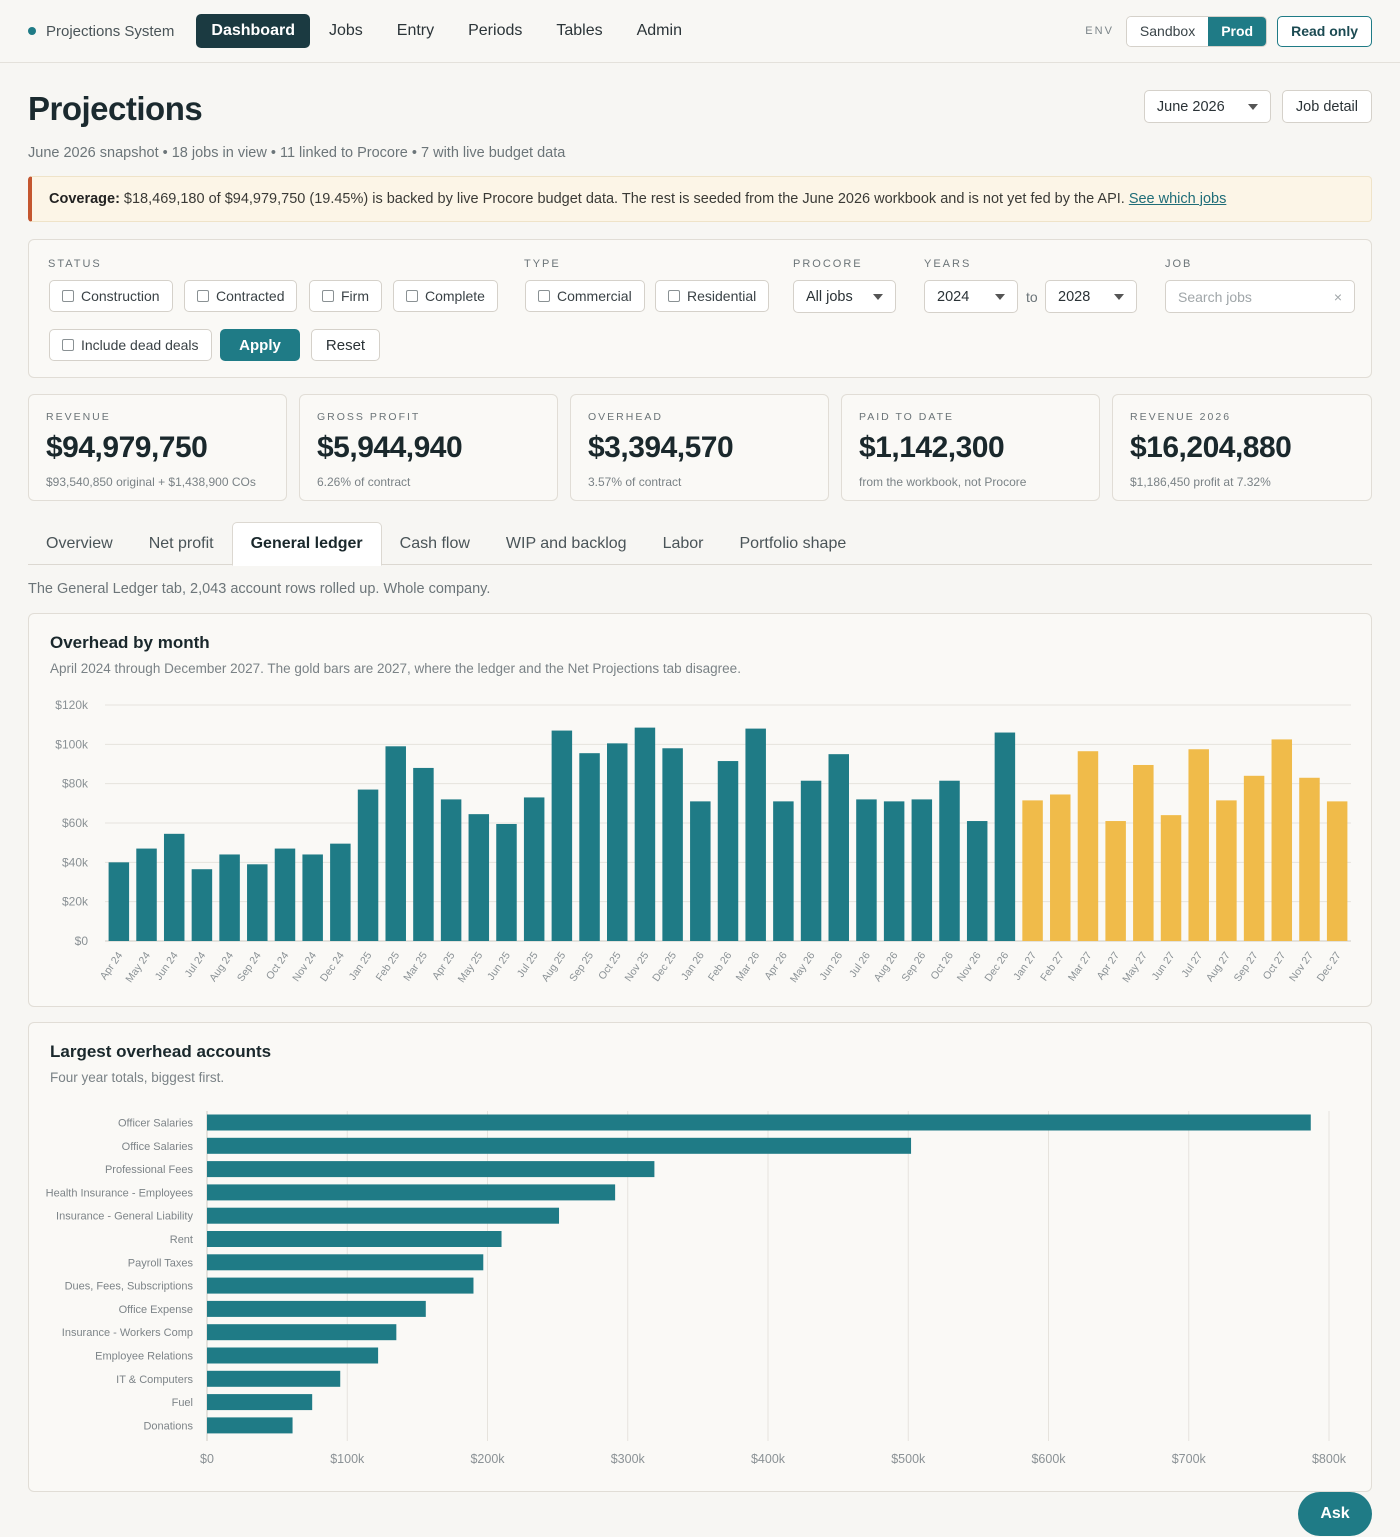  Describe the element at coordinates (101, 31) in the screenshot. I see `brand: Projections System` at that location.